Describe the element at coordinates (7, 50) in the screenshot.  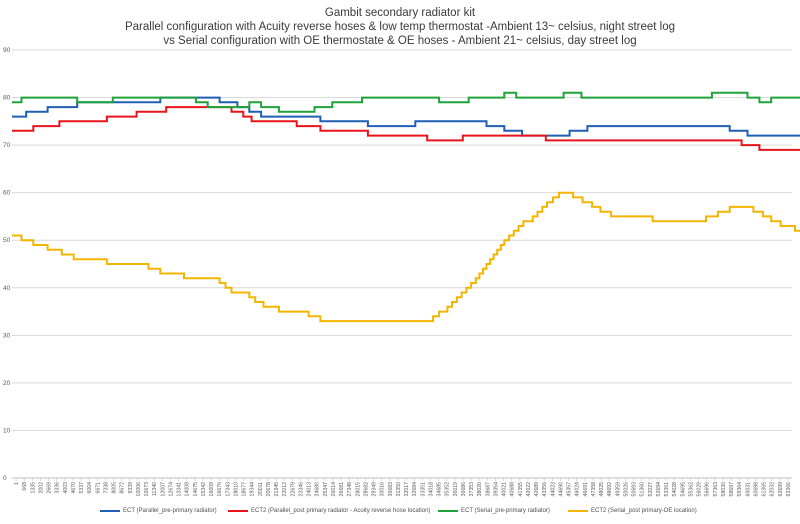
I see `y-tick-label: 90` at that location.